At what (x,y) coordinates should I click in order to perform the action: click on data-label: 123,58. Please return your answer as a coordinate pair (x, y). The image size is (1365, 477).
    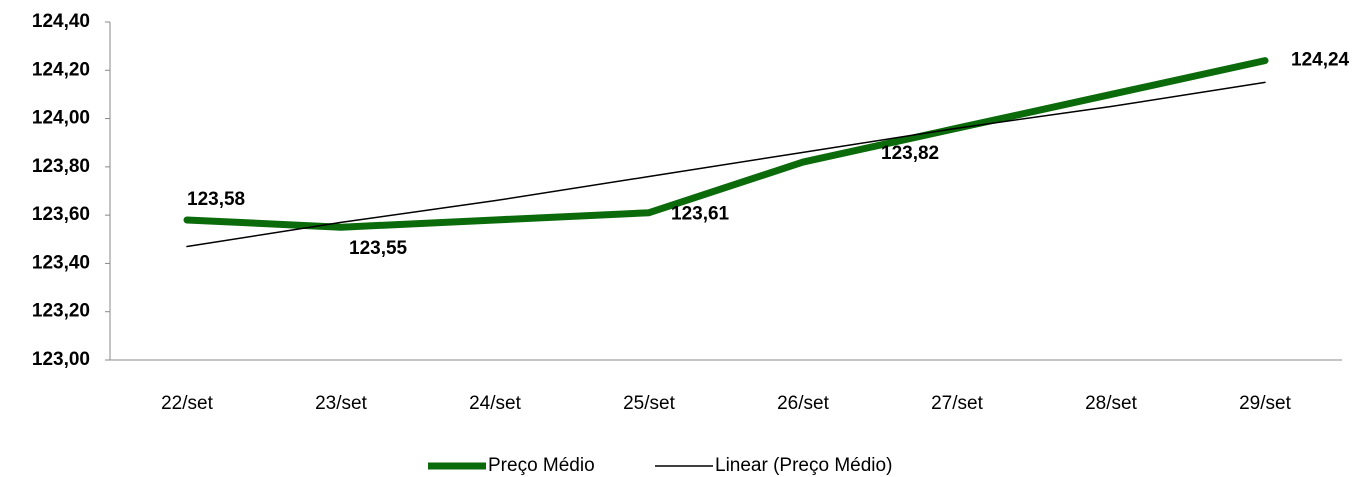
    Looking at the image, I should click on (216, 199).